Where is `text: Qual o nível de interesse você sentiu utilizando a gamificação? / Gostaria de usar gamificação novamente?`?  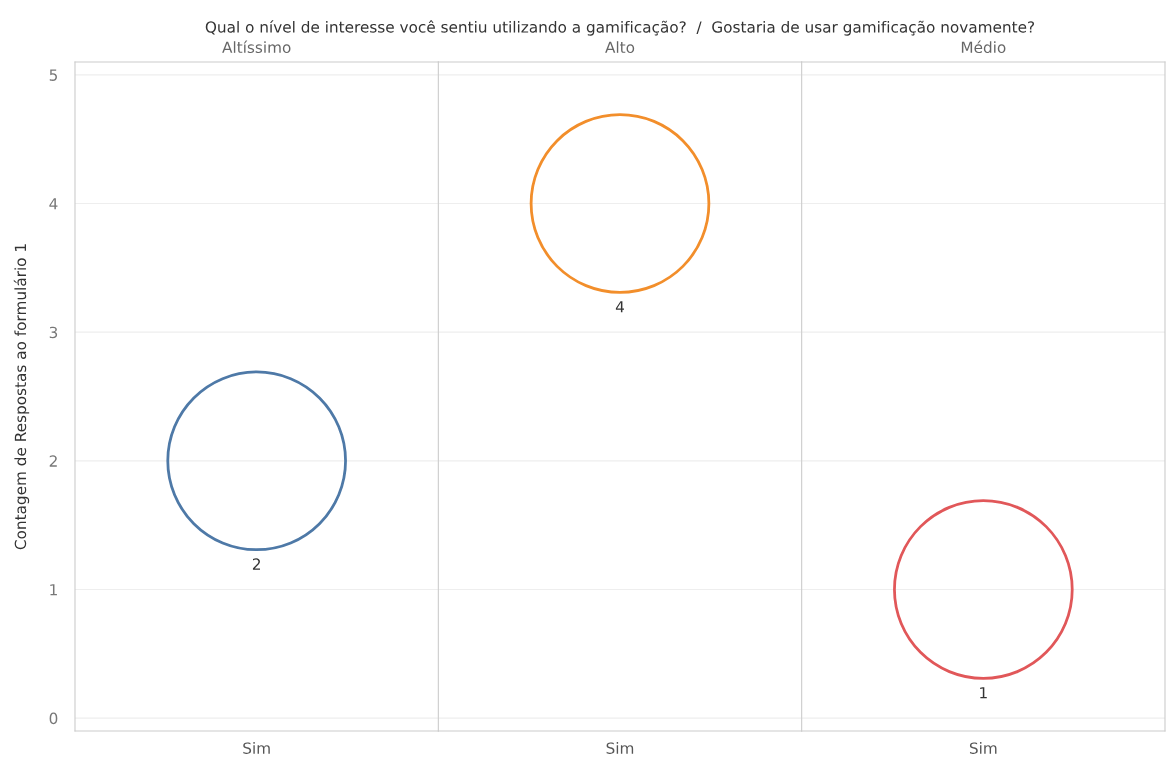
text: Qual o nível de interesse você sentiu utilizando a gamificação? / Gostaria de usar gamificação novamente? is located at coordinates (620, 28).